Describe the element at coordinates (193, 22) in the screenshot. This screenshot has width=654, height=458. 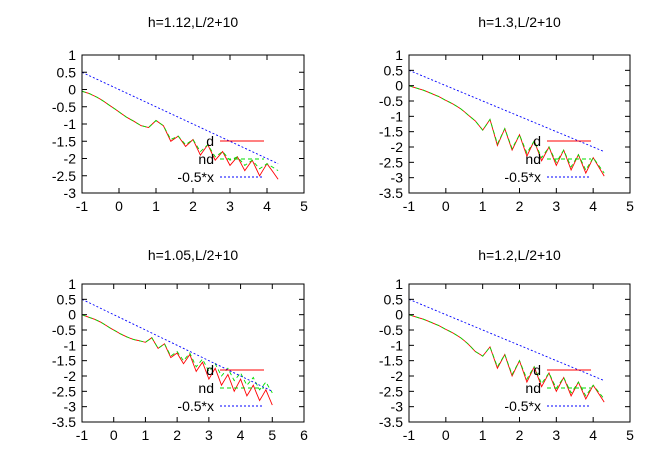
I see `chart-title: h=1.12,L/2+10` at that location.